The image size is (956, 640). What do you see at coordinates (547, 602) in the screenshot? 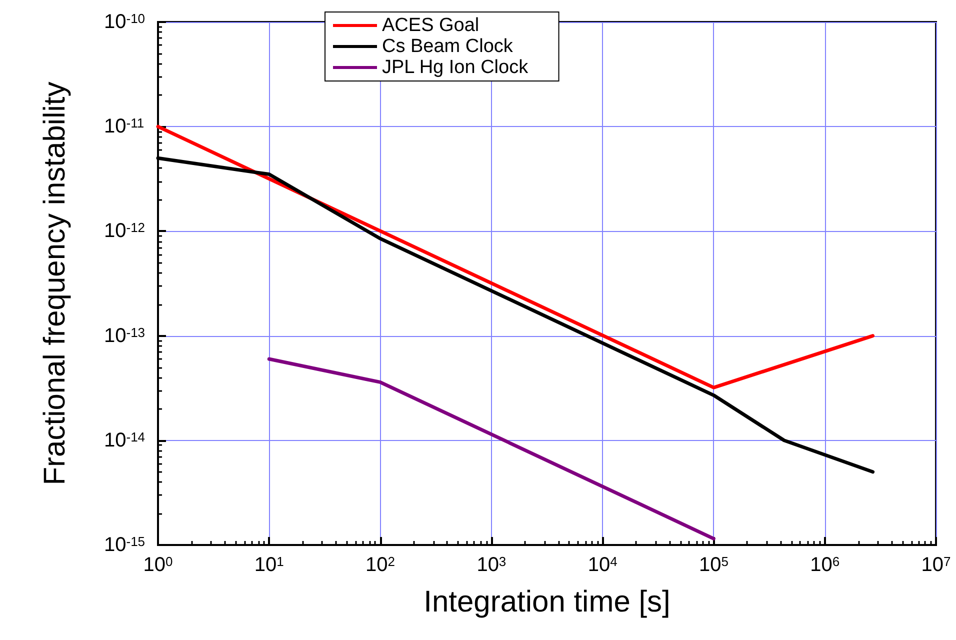
I see `x-axis-title: Integration time [s]` at bounding box center [547, 602].